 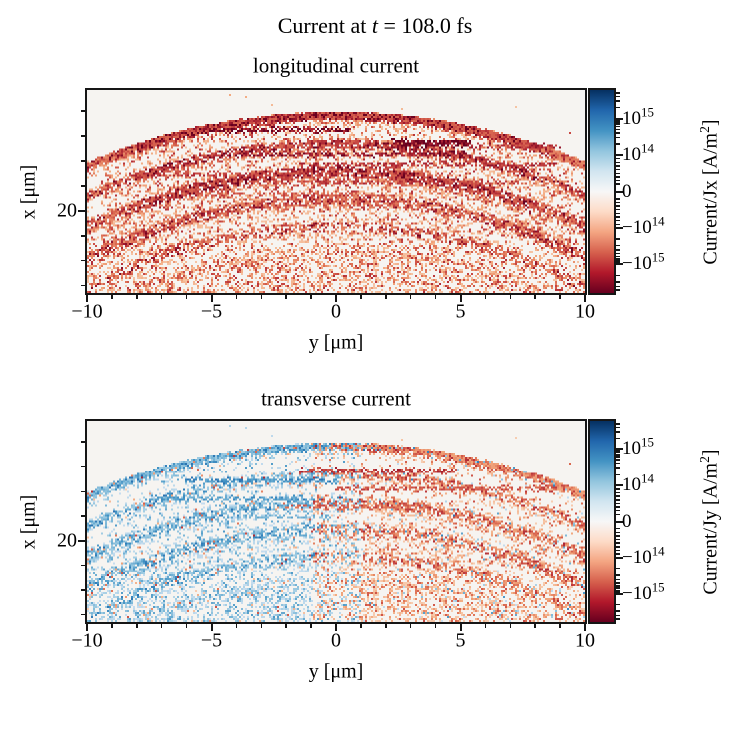 I want to click on colorbar-tick-label: 0, so click(x=627, y=191).